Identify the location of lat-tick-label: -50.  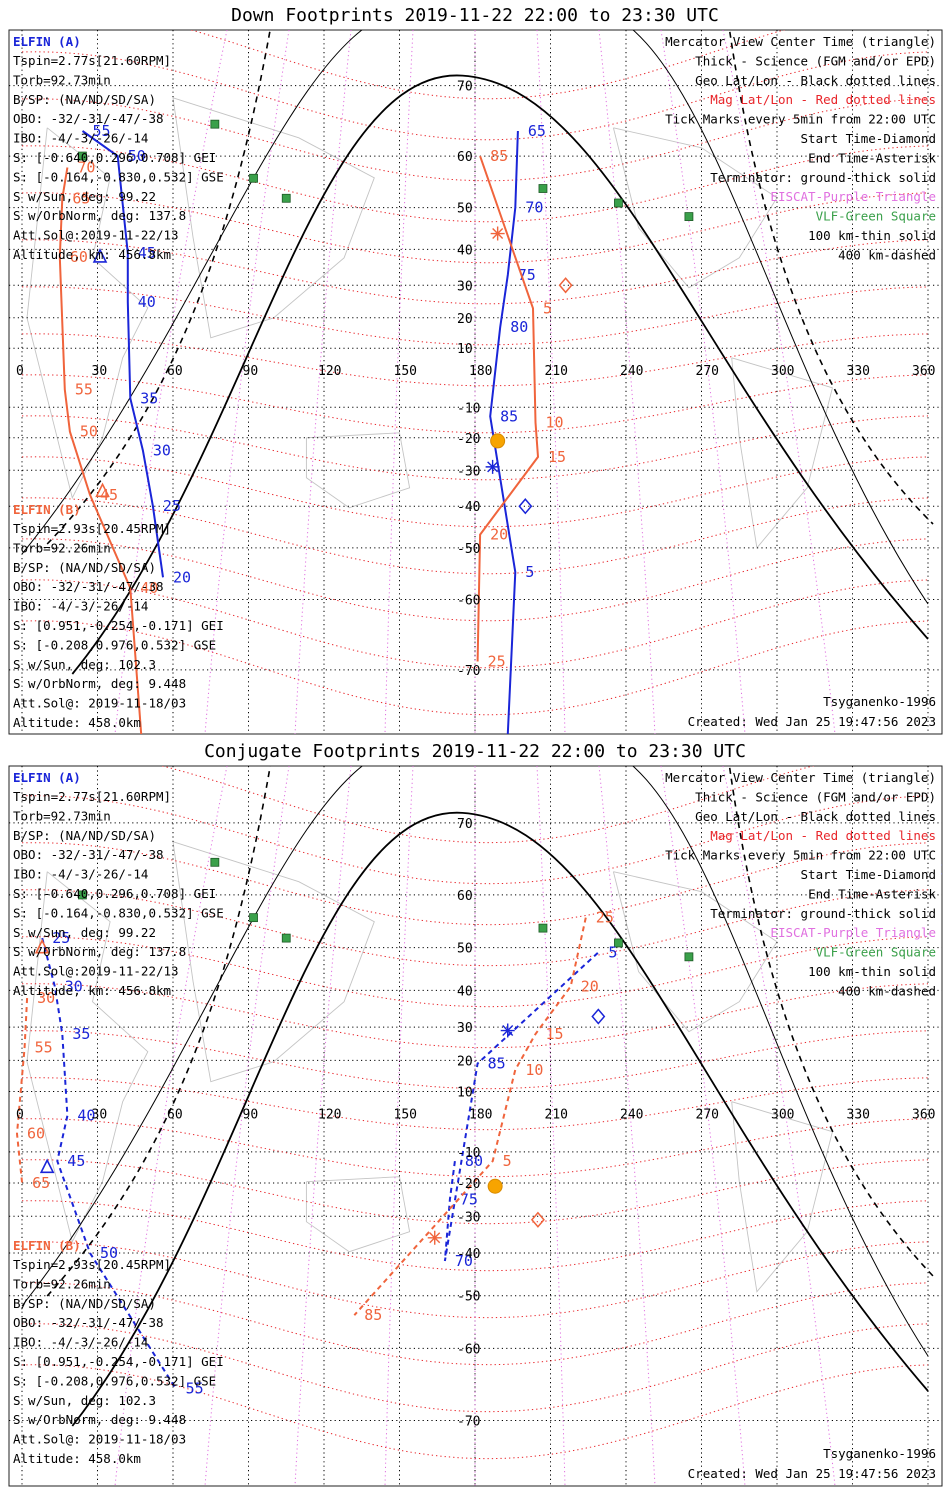
(468, 1297).